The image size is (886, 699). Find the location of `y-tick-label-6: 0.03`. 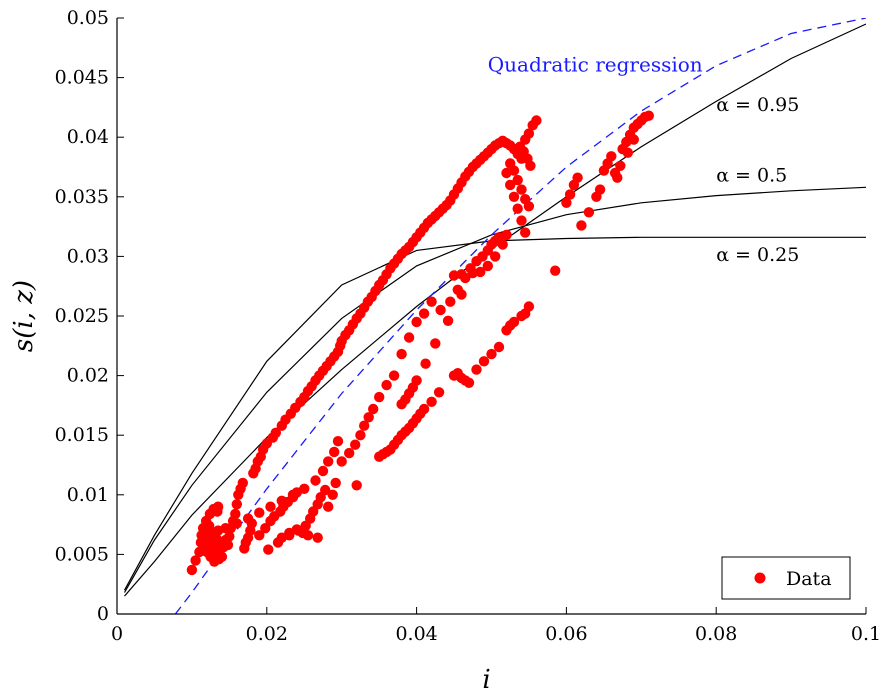

y-tick-label-6: 0.03 is located at coordinates (88, 256).